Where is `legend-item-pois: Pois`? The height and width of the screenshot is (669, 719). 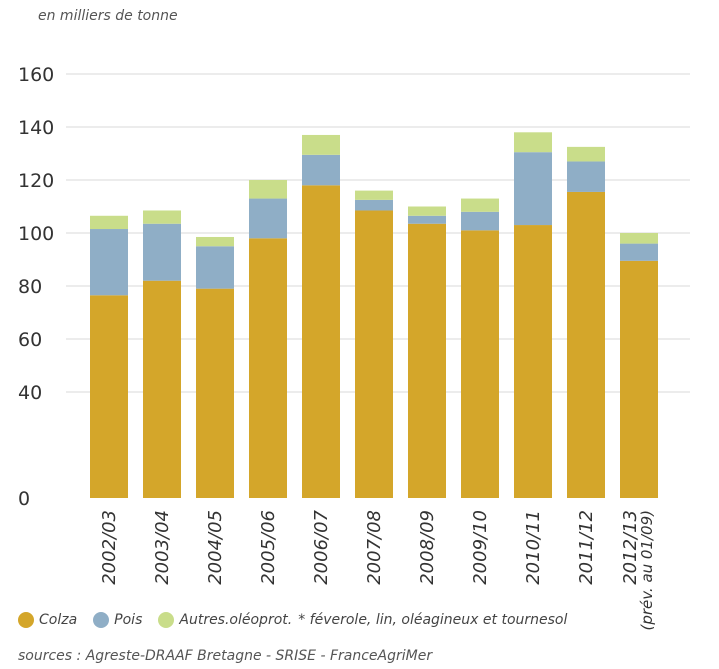 legend-item-pois: Pois is located at coordinates (117, 620).